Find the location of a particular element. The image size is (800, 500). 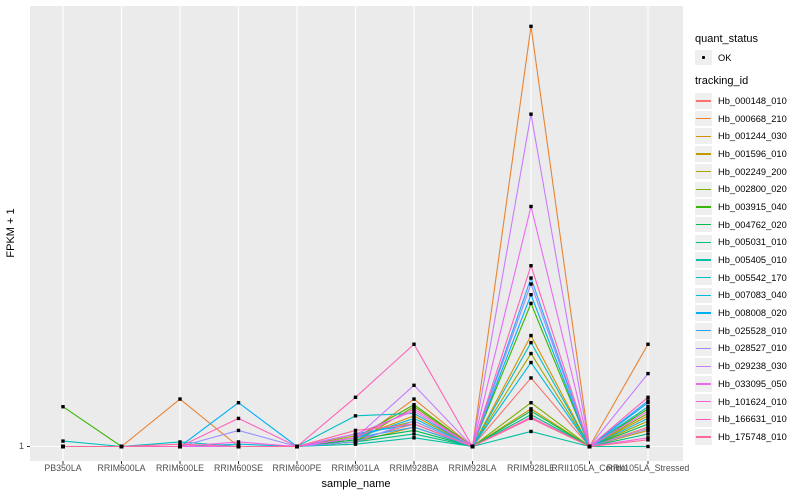

x-tick-label: RRIM600PE is located at coordinates (297, 468).